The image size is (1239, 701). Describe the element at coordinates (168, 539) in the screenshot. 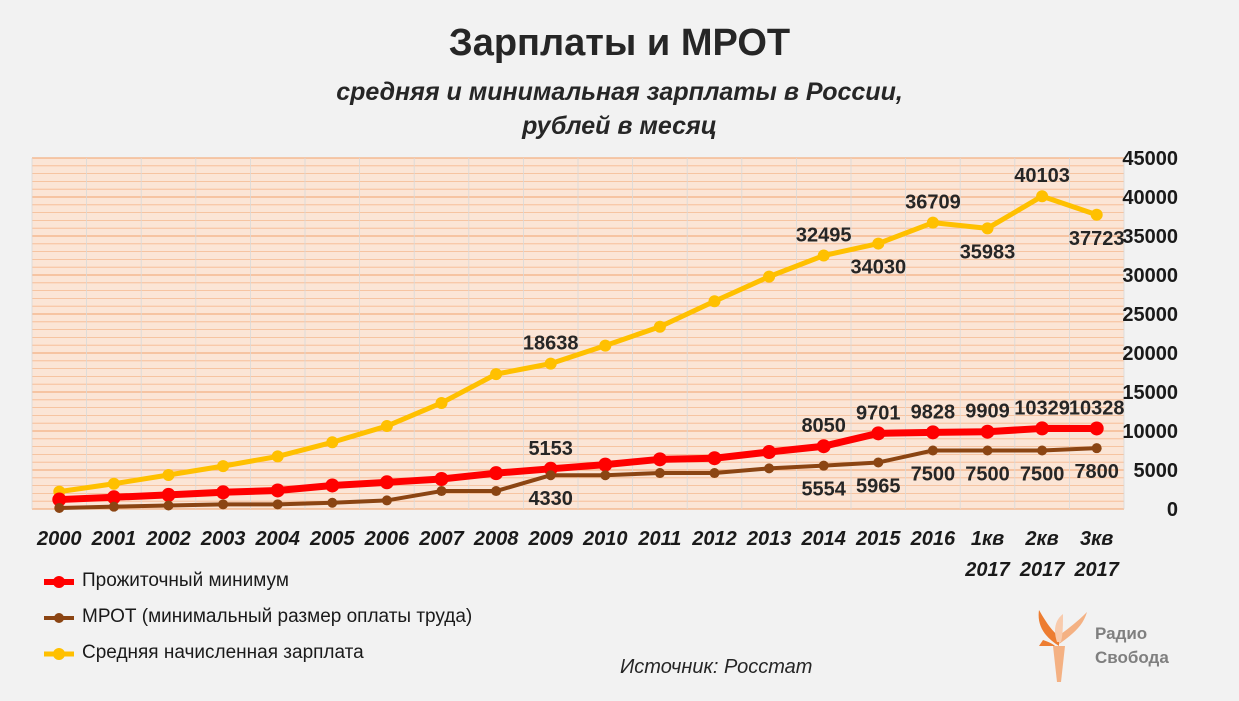

I see `x-tick-label: 2002` at that location.